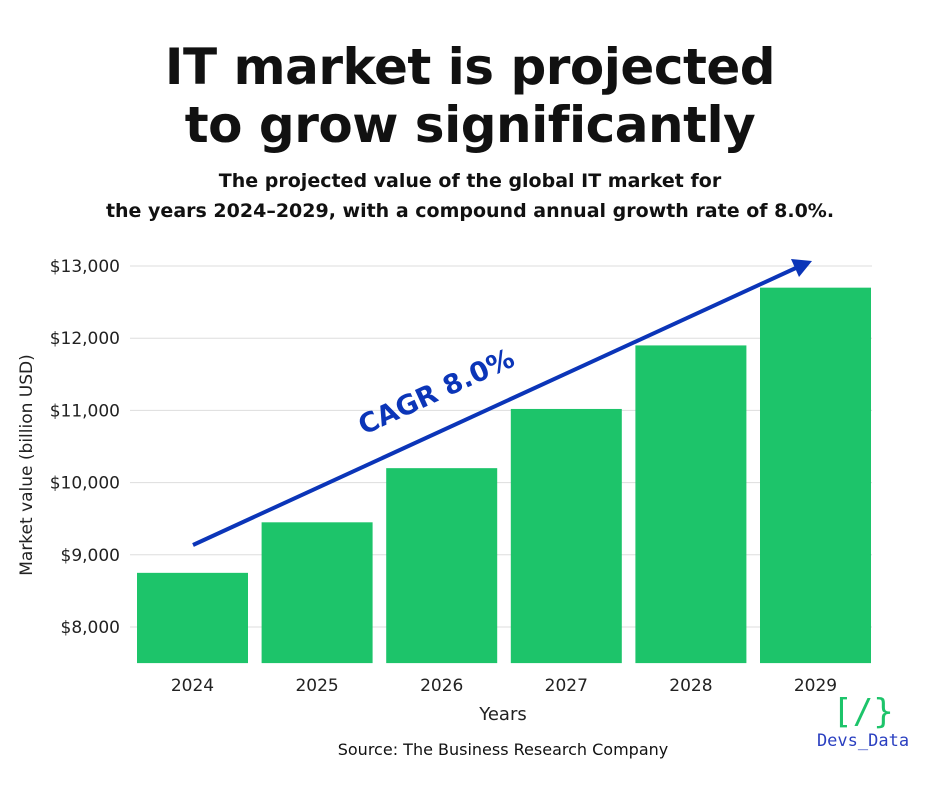 This screenshot has height=788, width=940. Describe the element at coordinates (316, 686) in the screenshot. I see `x-tick-label: 2025` at that location.